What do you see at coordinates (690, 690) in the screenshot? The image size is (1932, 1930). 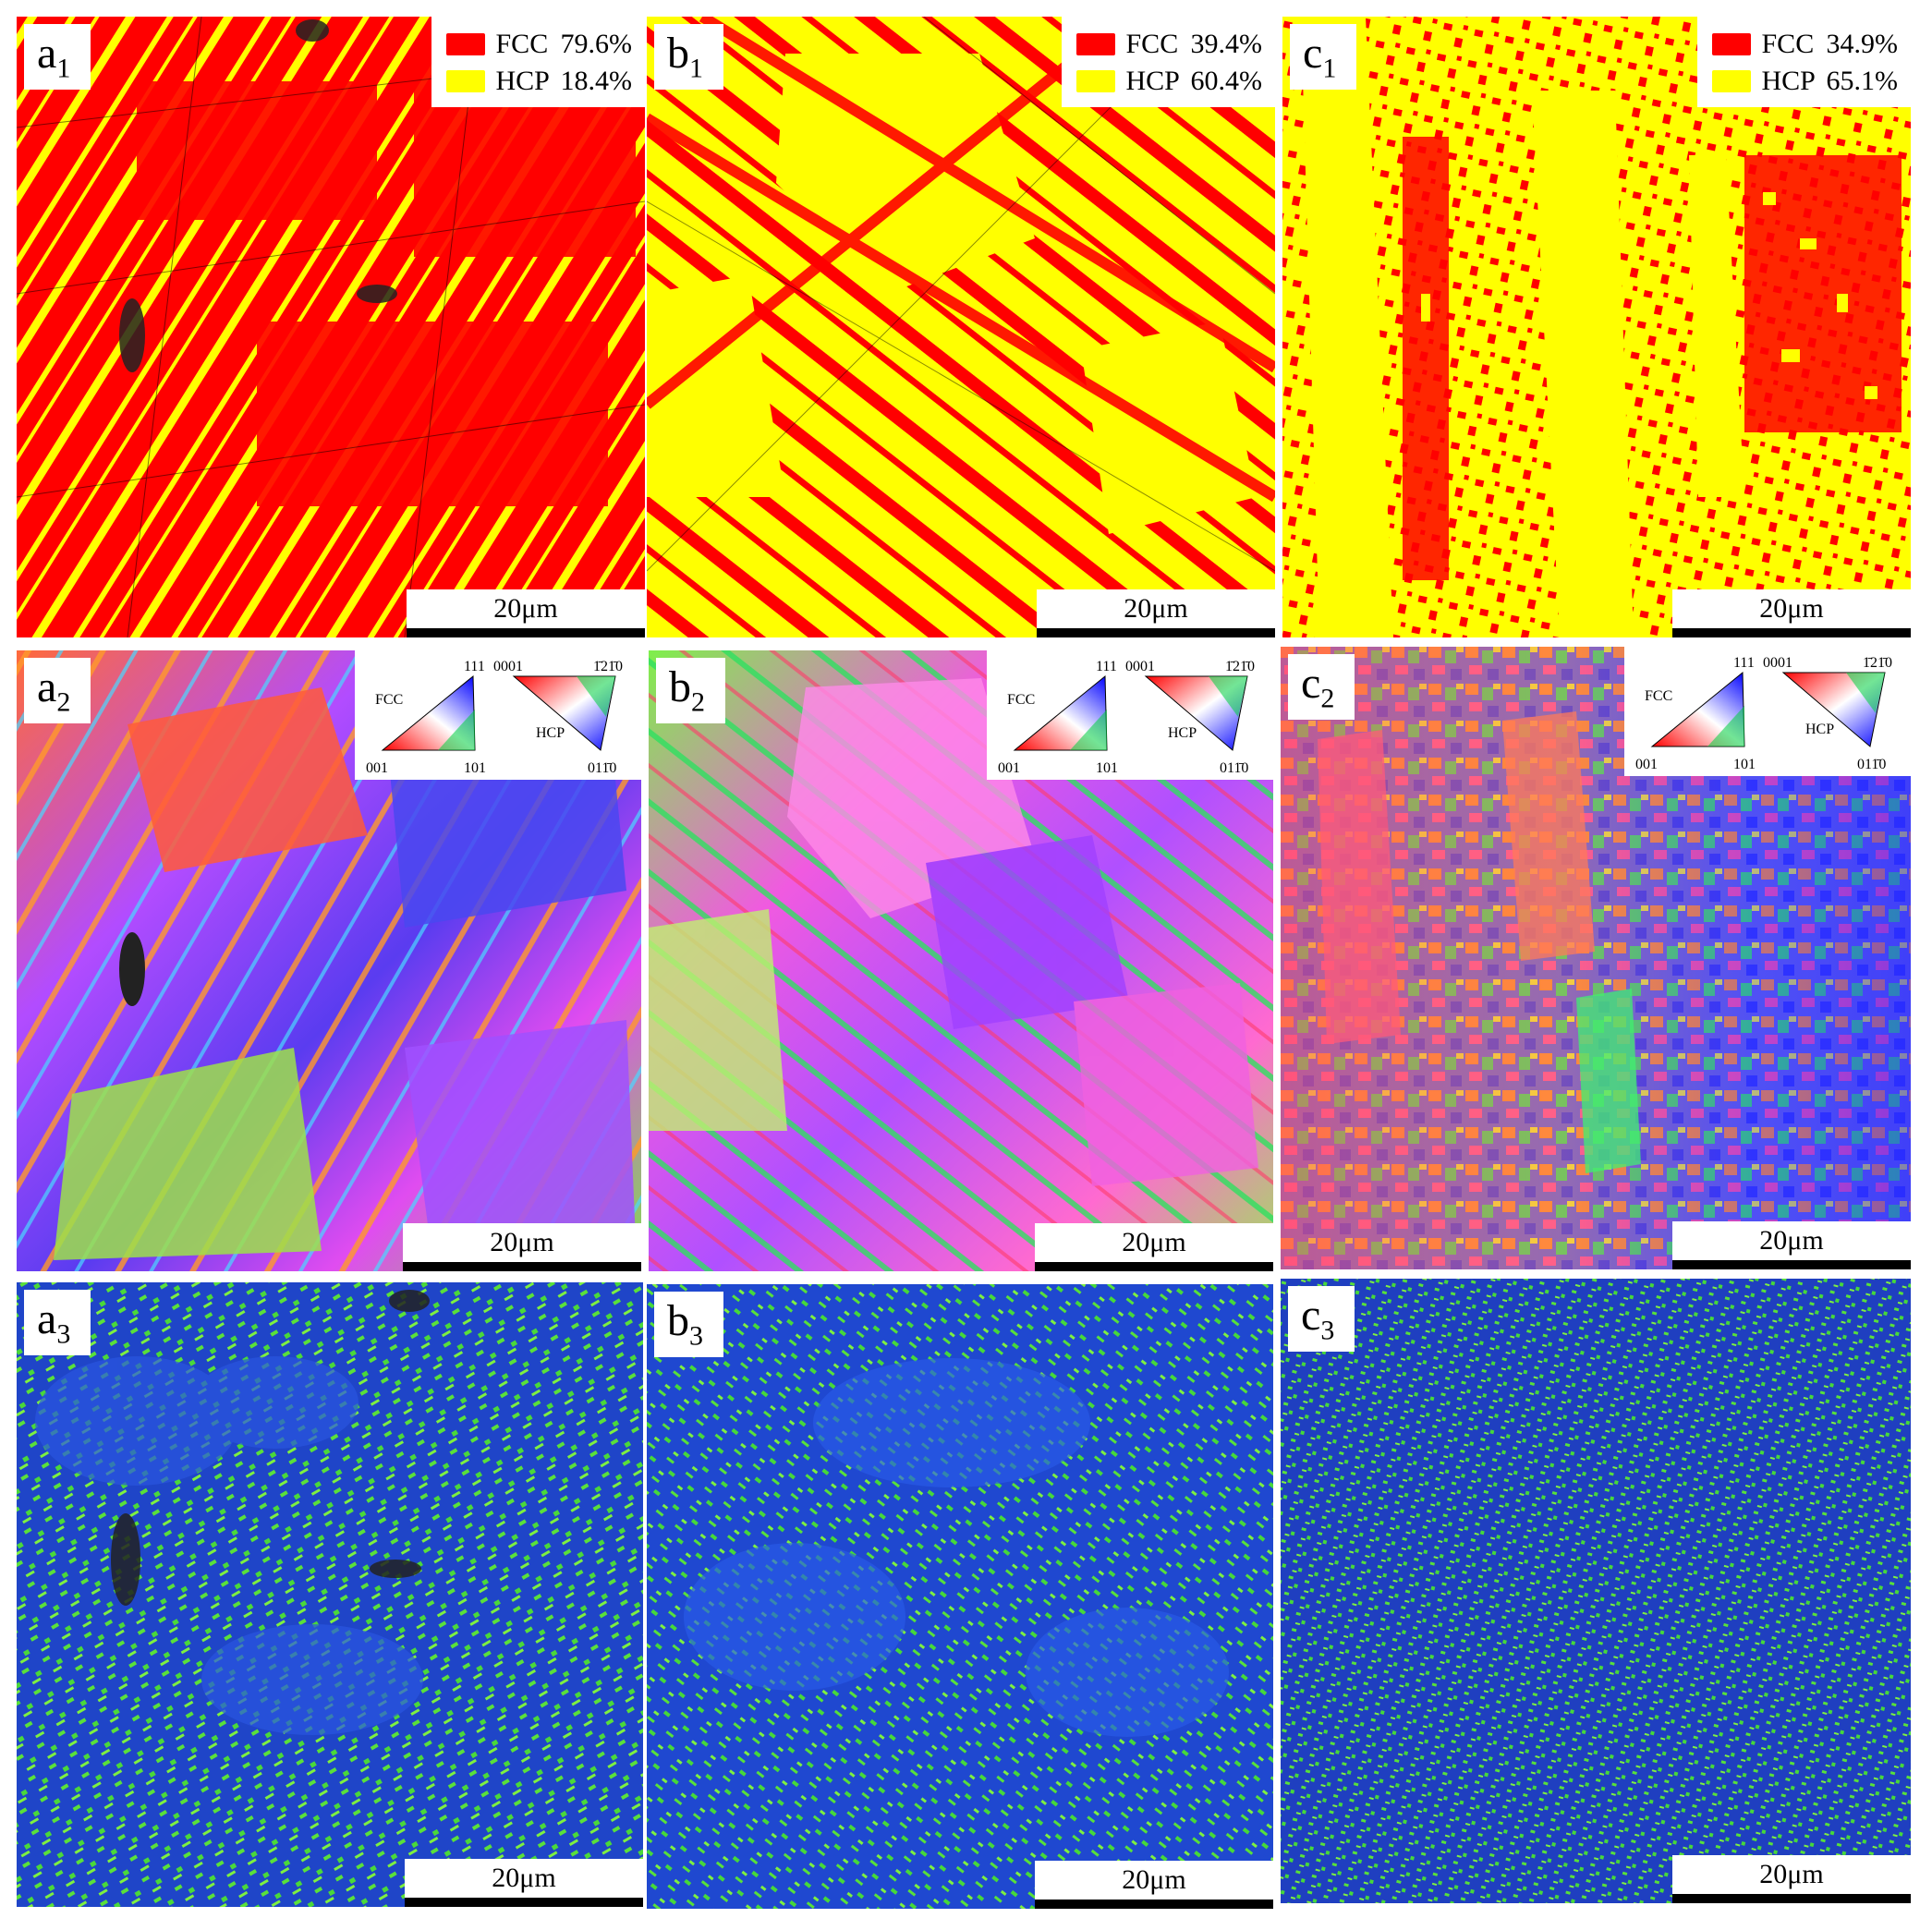 I see `panel-label: b2` at bounding box center [690, 690].